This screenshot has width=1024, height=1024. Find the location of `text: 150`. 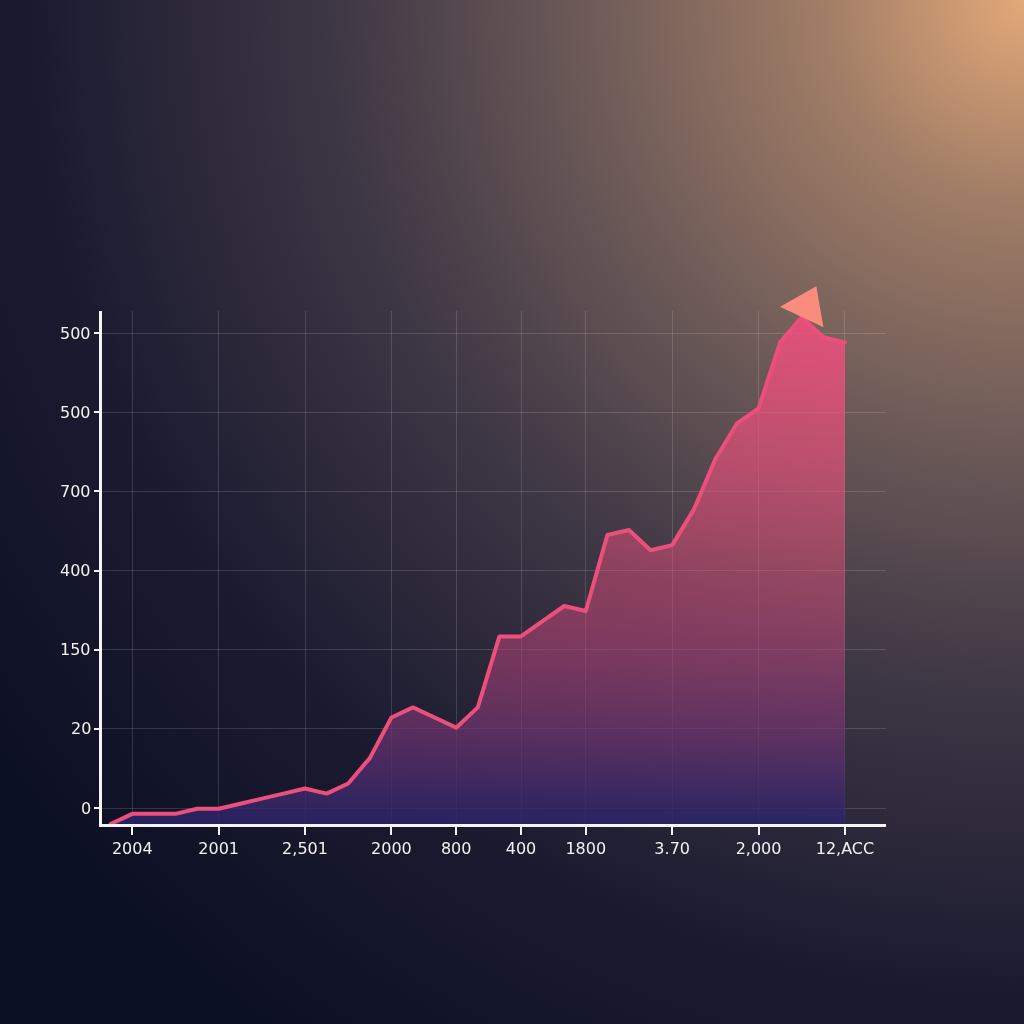

text: 150 is located at coordinates (75, 649).